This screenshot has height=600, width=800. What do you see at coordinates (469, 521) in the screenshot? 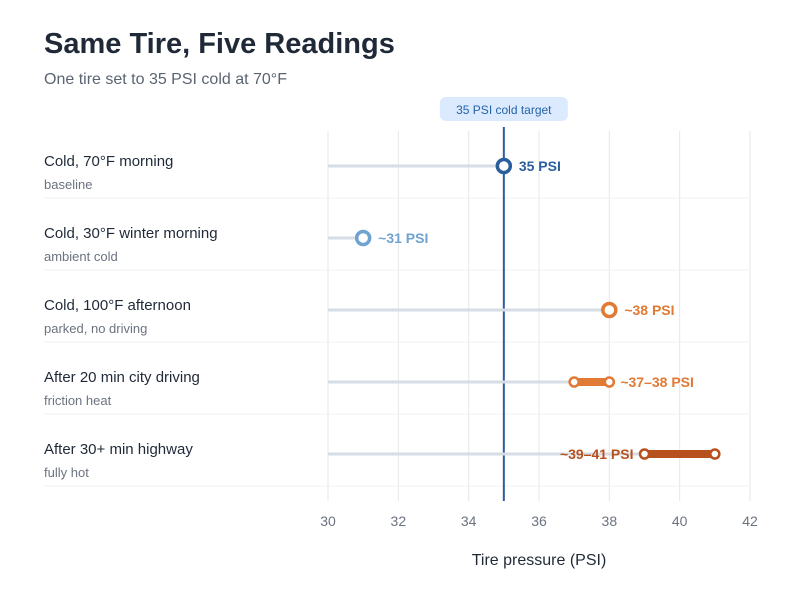
I see `x-tick-label: 34` at bounding box center [469, 521].